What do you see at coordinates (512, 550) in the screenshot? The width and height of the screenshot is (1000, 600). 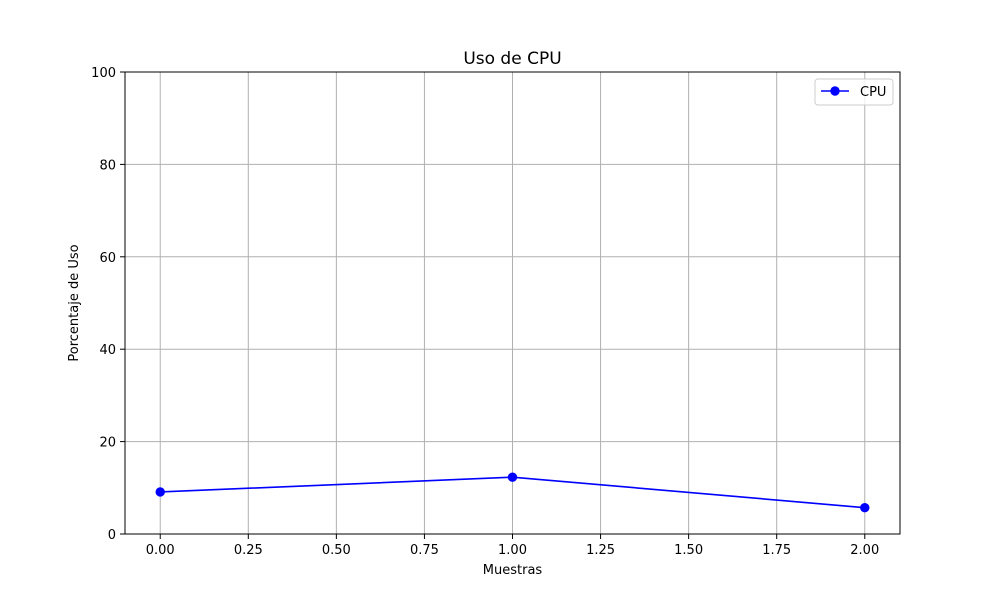 I see `x-tick-label: 1.00` at bounding box center [512, 550].